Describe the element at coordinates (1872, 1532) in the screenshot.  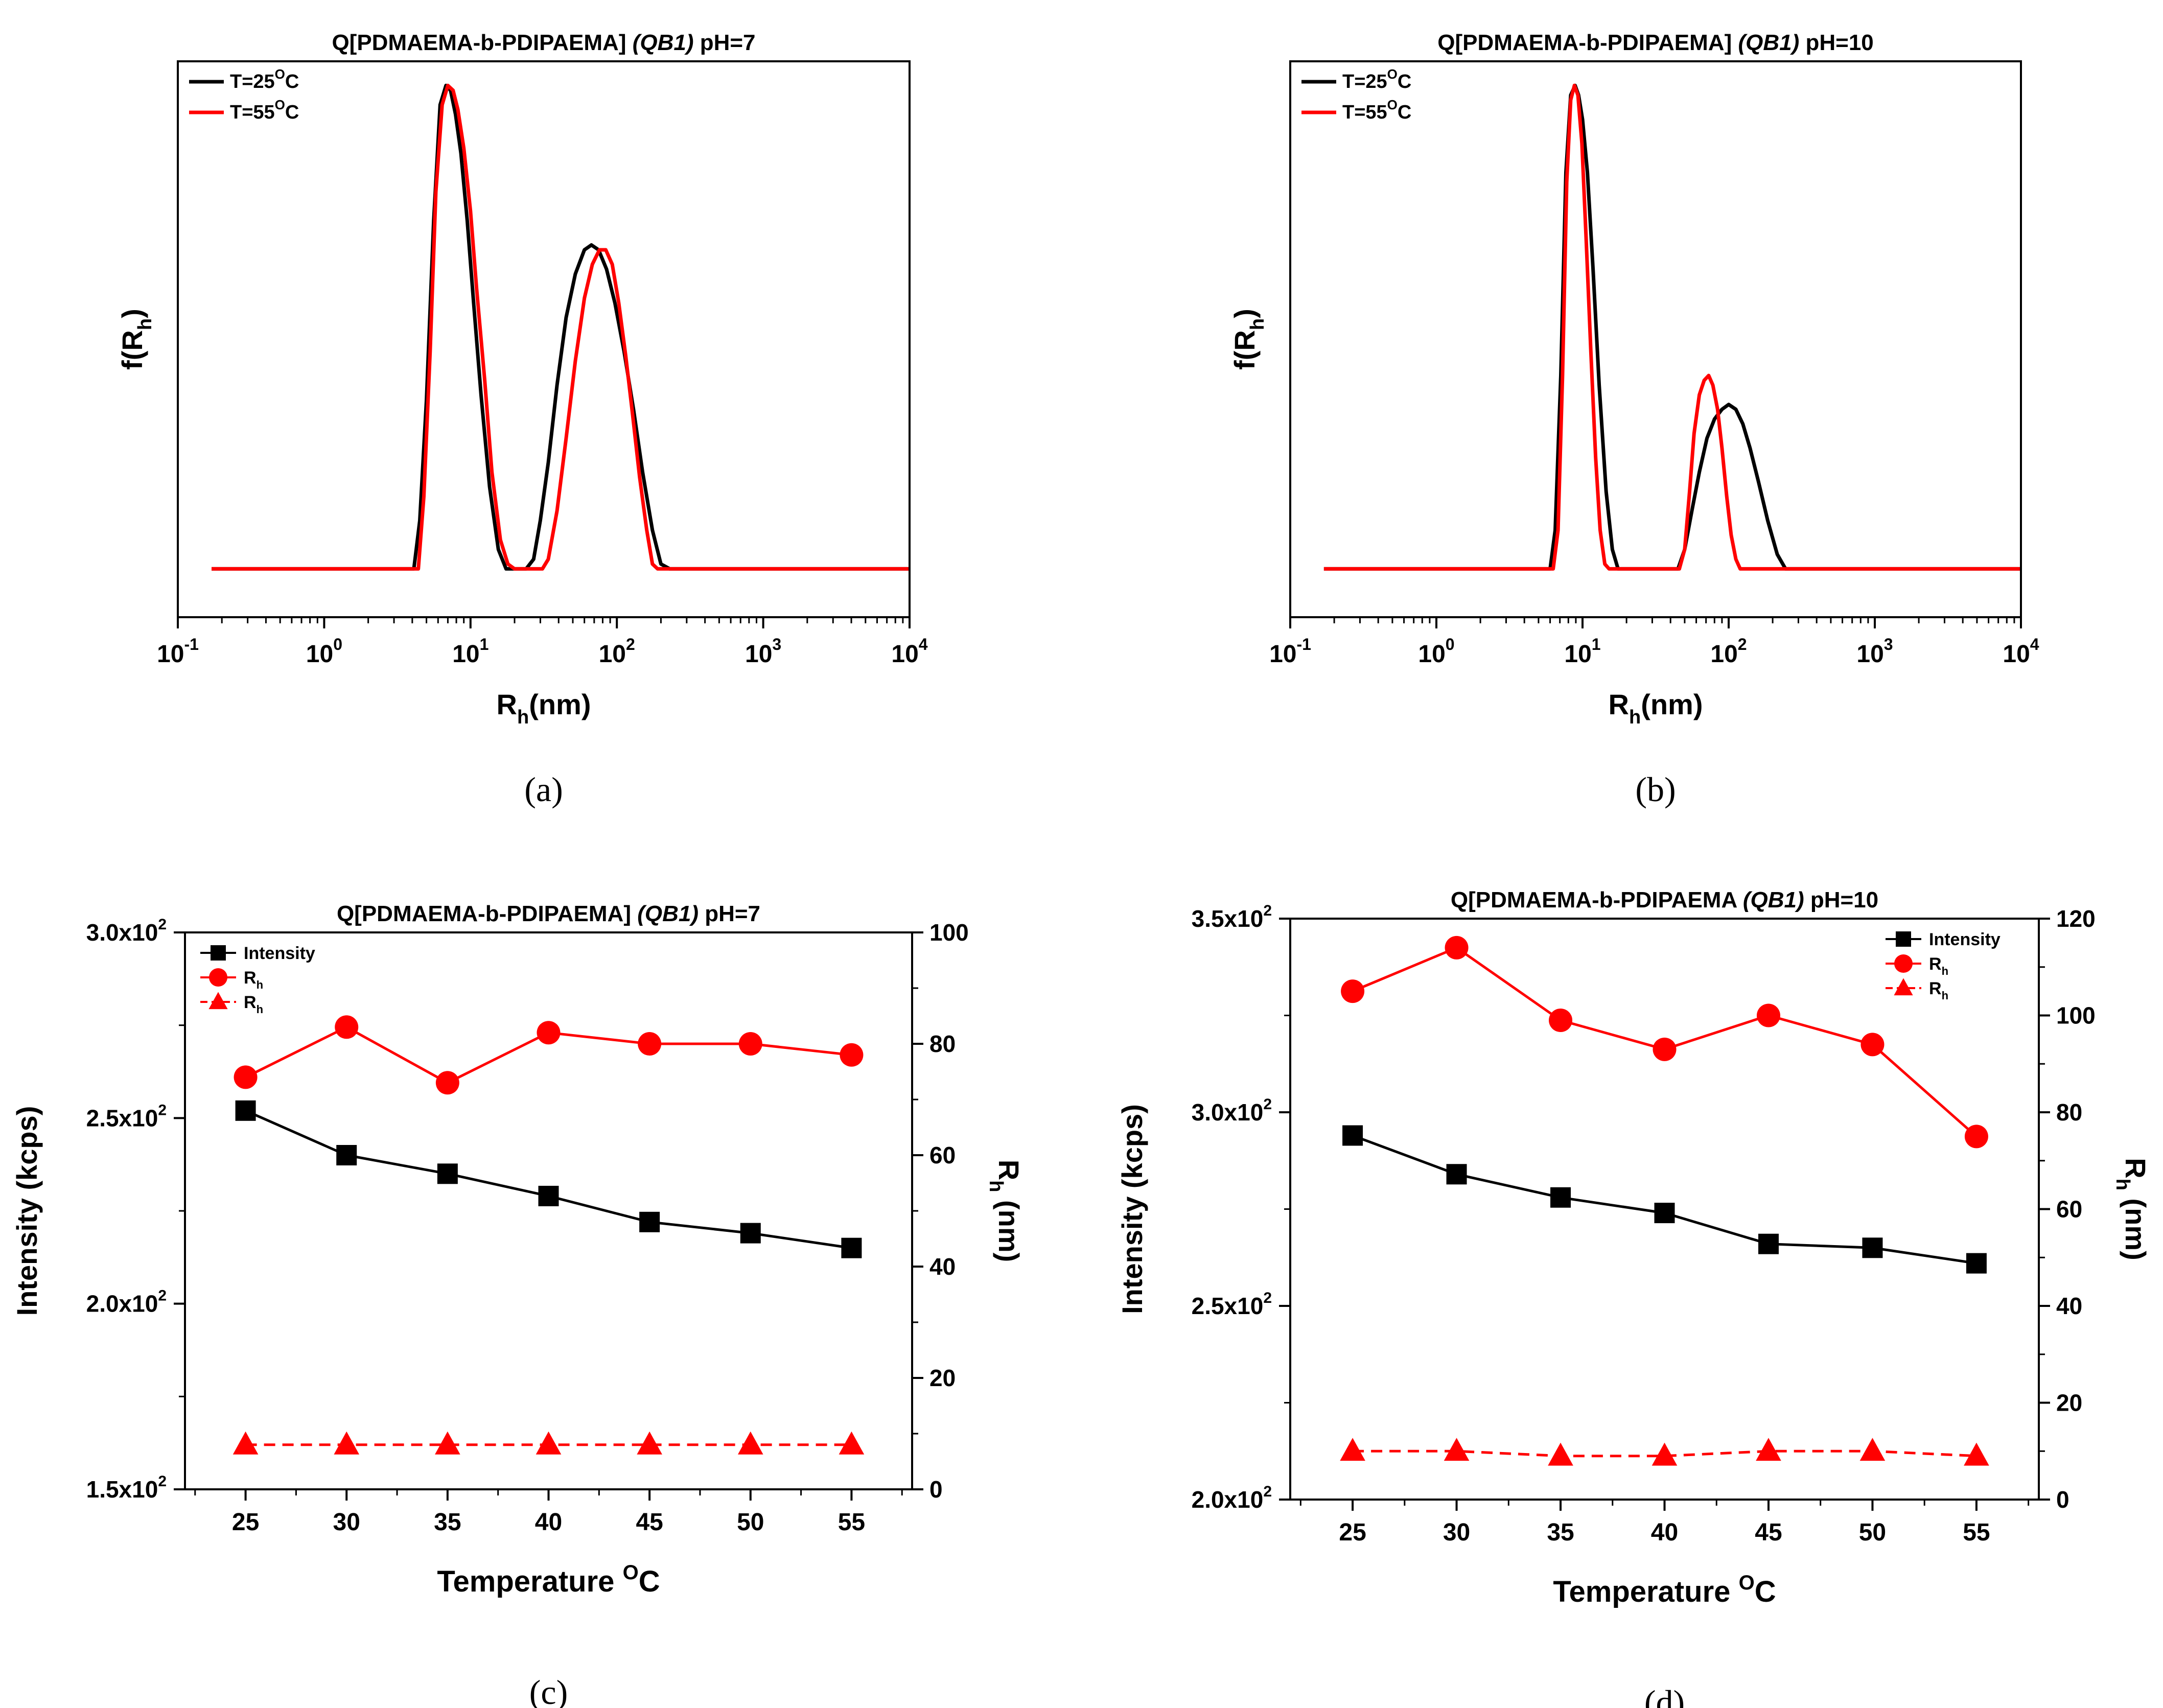
I see `x-tick-label: 50` at that location.